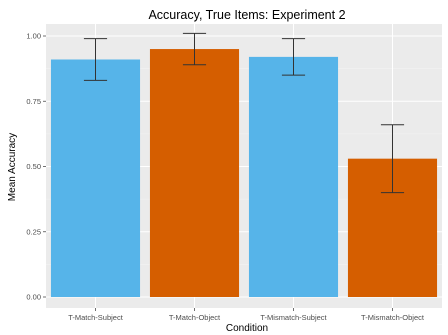 The height and width of the screenshot is (335, 448). I want to click on error-bar-t-match-object, so click(194, 49).